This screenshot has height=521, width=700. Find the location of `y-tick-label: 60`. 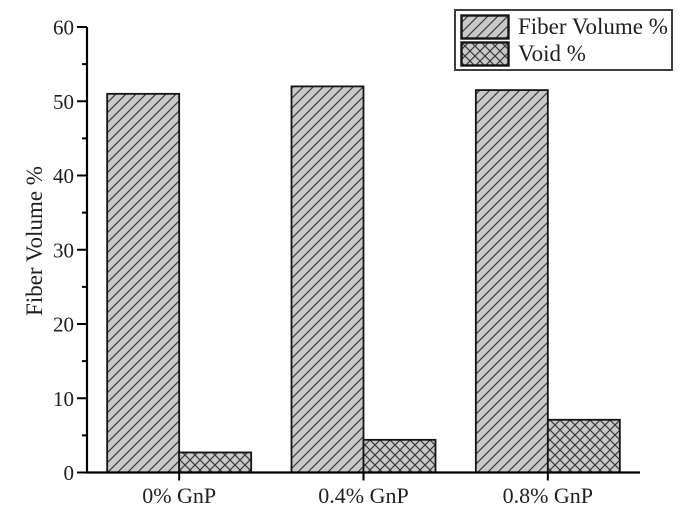

y-tick-label: 60 is located at coordinates (63, 28).